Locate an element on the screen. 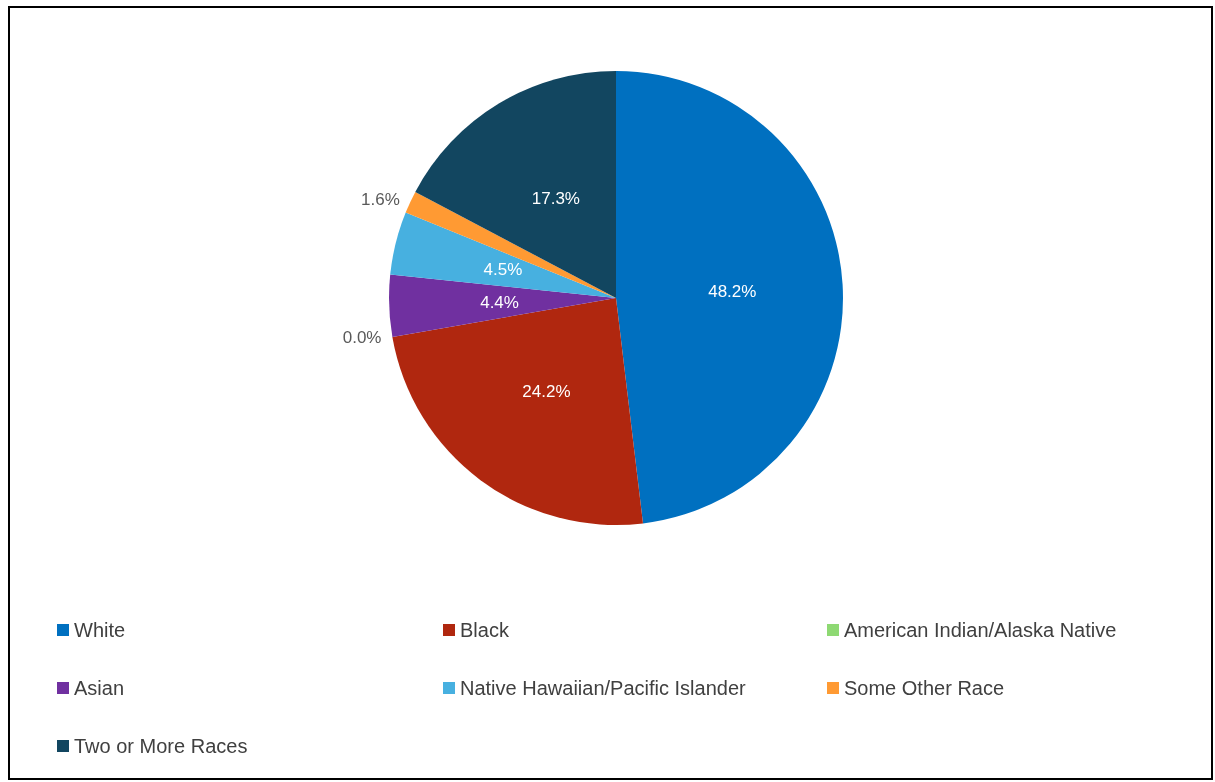 This screenshot has width=1215, height=782. legend-label: American Indian/Alaska Native is located at coordinates (980, 630).